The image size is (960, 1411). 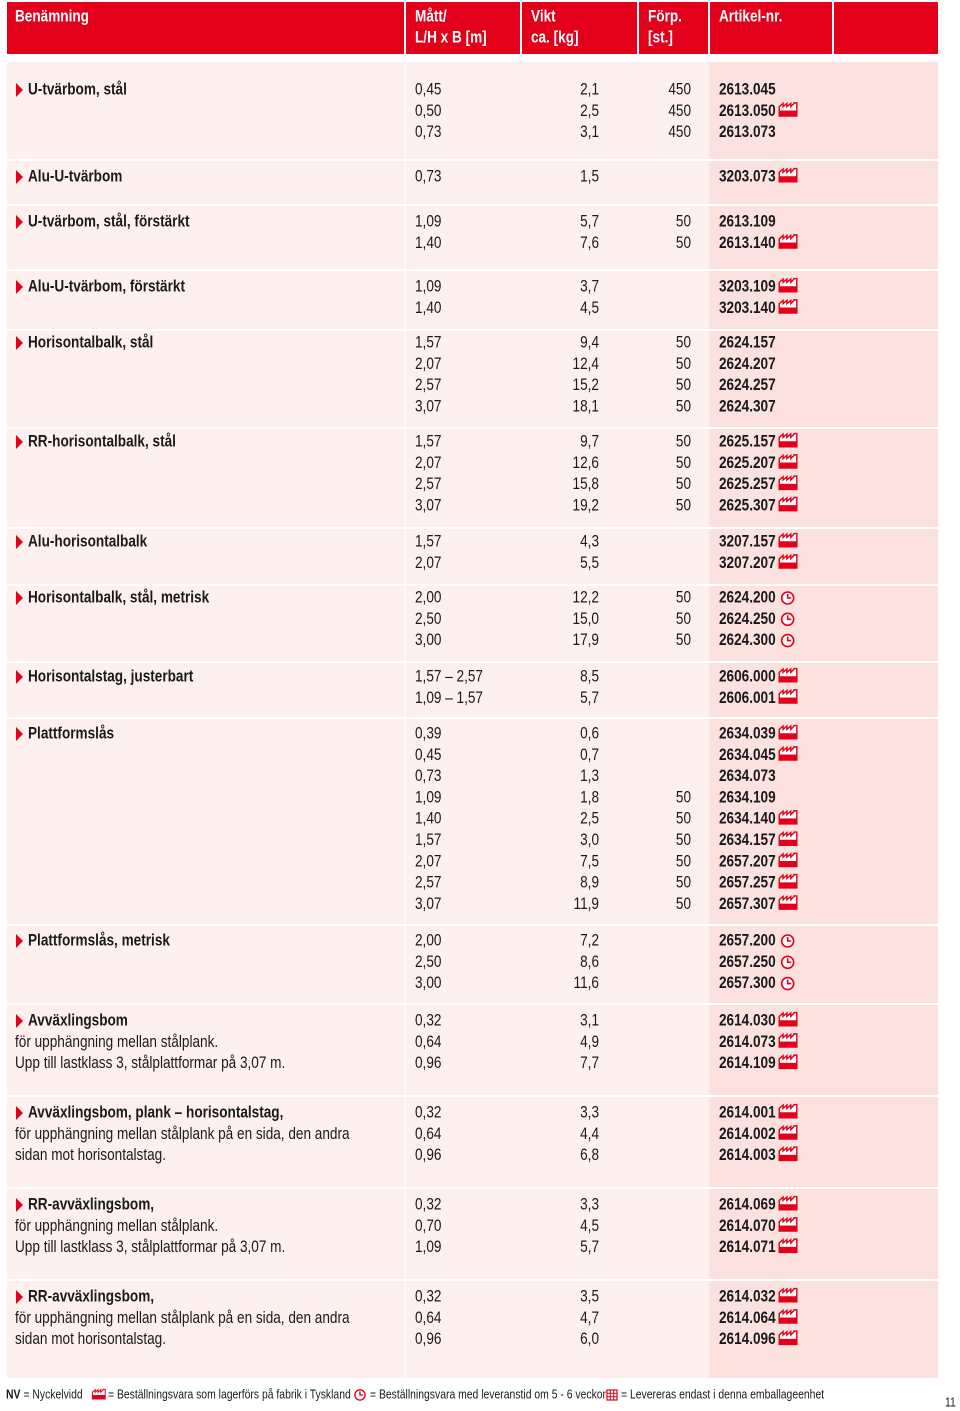 I want to click on article-number: 2634.045, so click(x=747, y=754).